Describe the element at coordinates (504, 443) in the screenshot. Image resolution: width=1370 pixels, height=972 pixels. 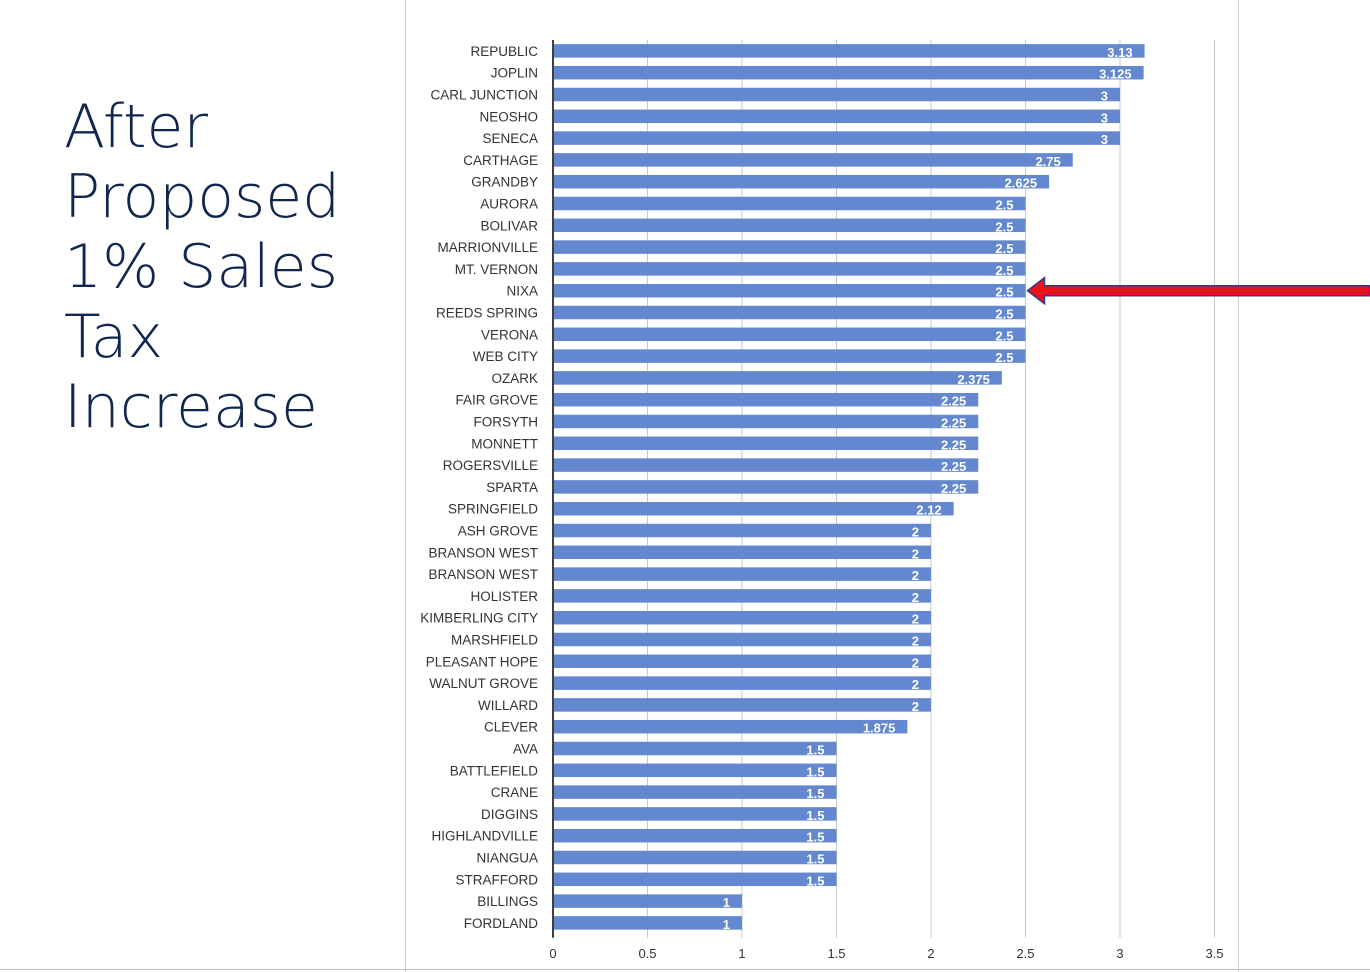
I see `category-label: MONNETT` at that location.